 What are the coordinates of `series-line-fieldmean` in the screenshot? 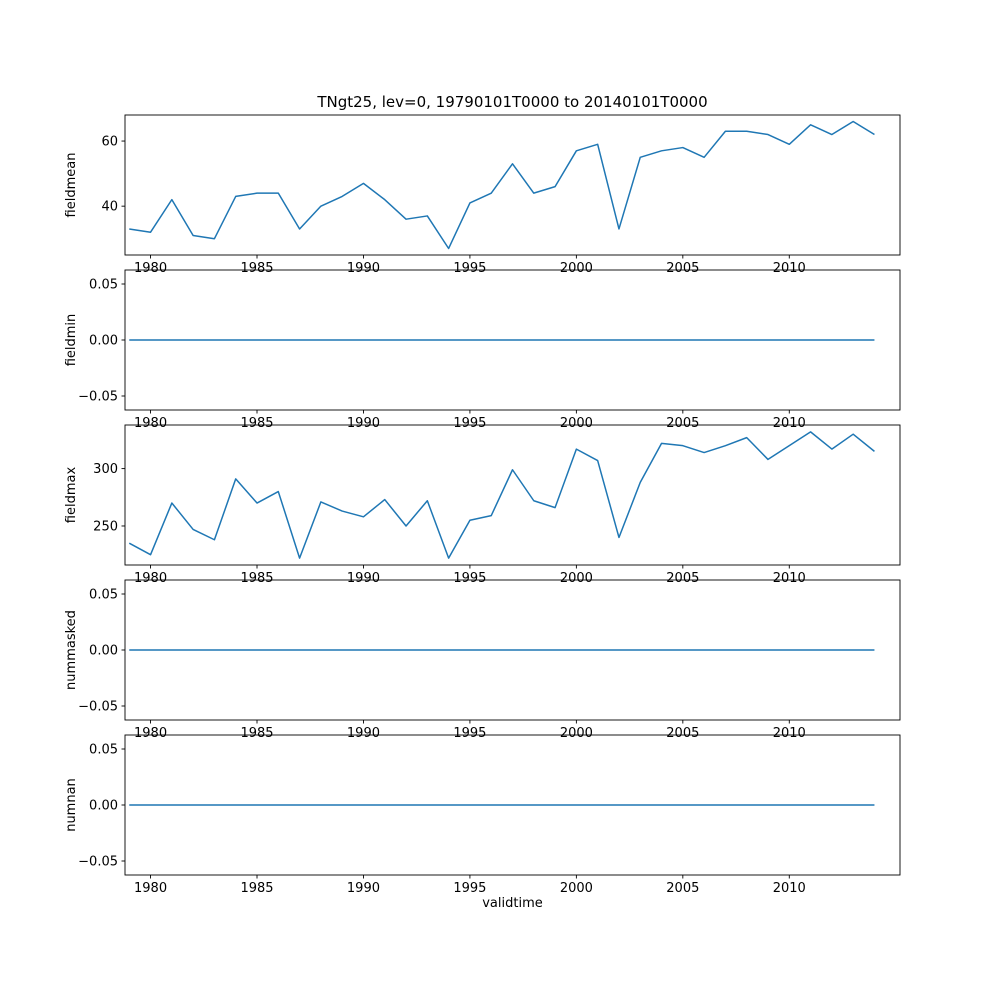 It's located at (502, 185).